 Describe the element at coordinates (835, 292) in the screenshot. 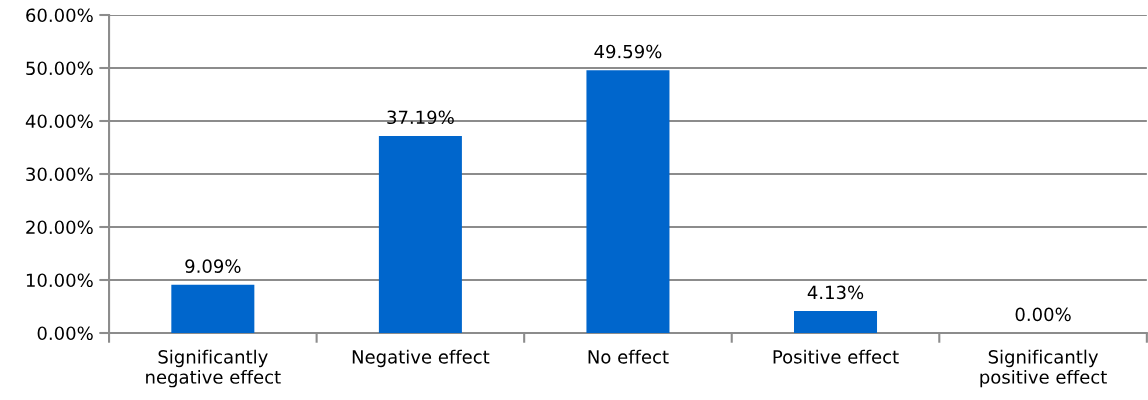

I see `data-label: 4.13%` at that location.